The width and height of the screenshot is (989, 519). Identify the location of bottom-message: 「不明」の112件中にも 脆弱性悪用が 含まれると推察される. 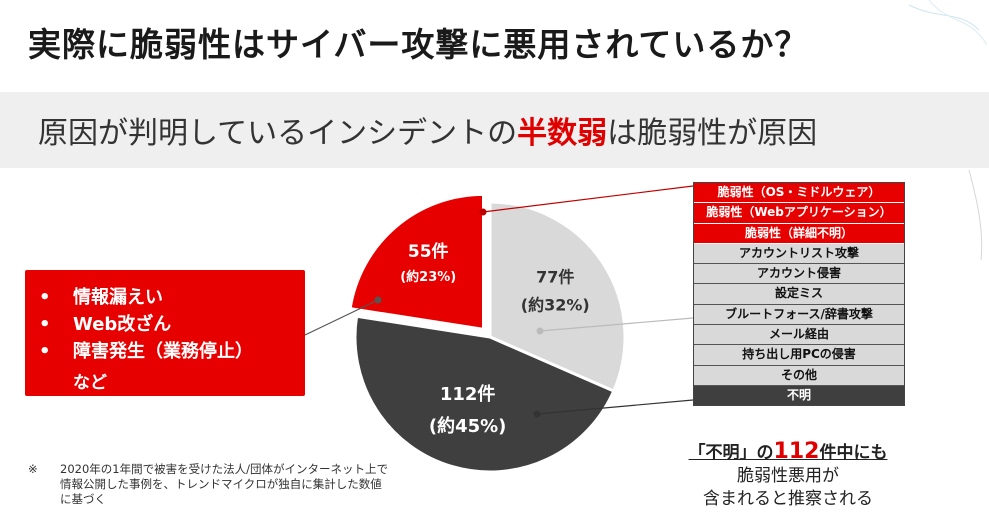
(788, 475).